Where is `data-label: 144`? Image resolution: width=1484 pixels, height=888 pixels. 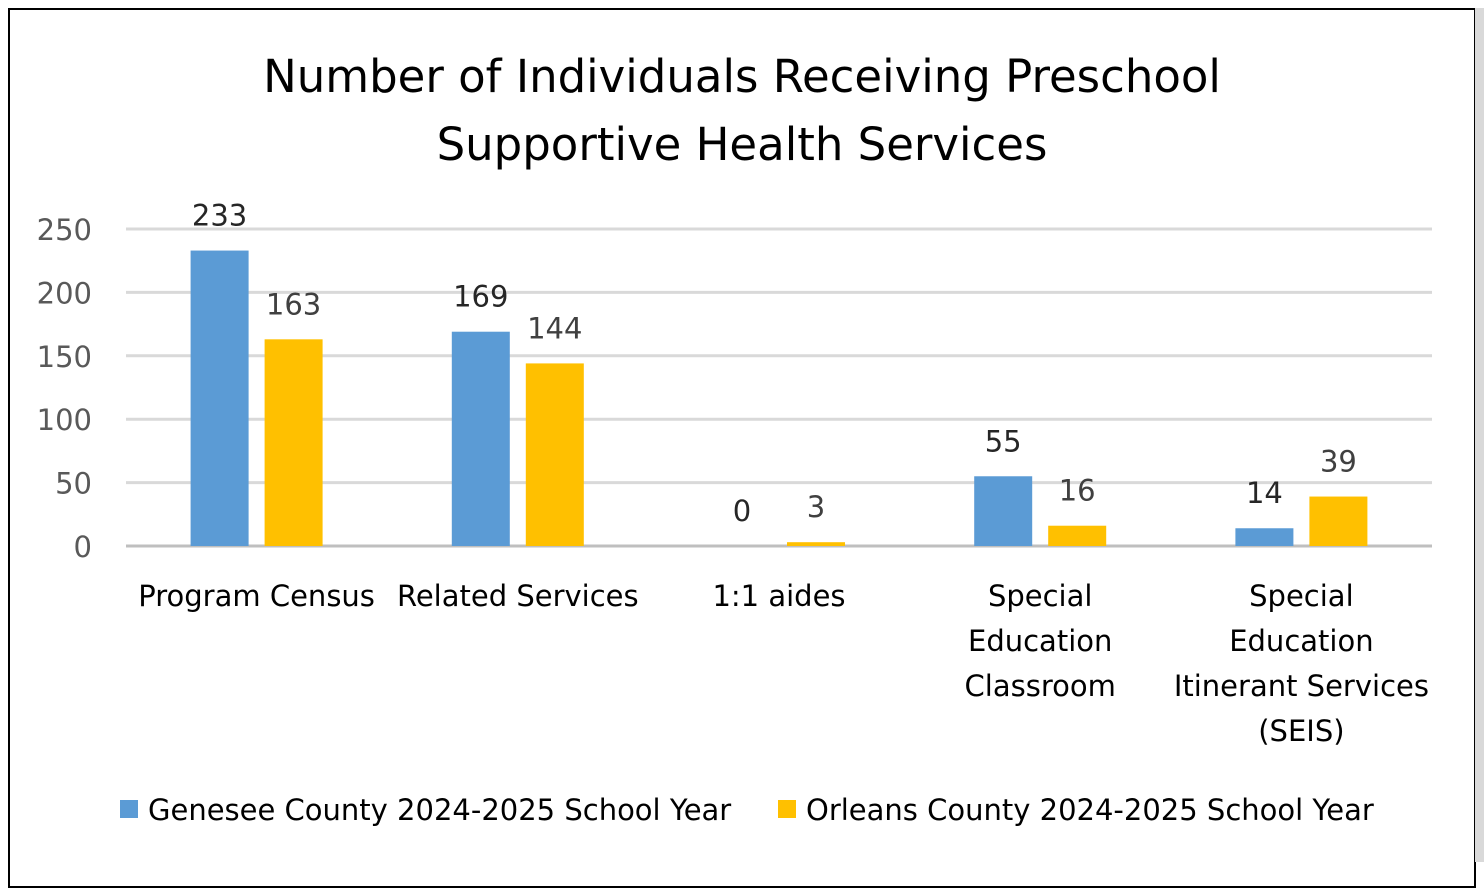
data-label: 144 is located at coordinates (554, 328).